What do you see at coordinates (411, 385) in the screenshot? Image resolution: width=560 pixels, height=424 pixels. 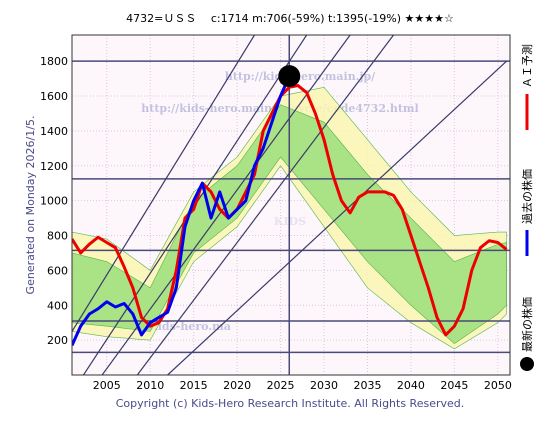 I see `x-tick-label: 2040` at bounding box center [411, 385].